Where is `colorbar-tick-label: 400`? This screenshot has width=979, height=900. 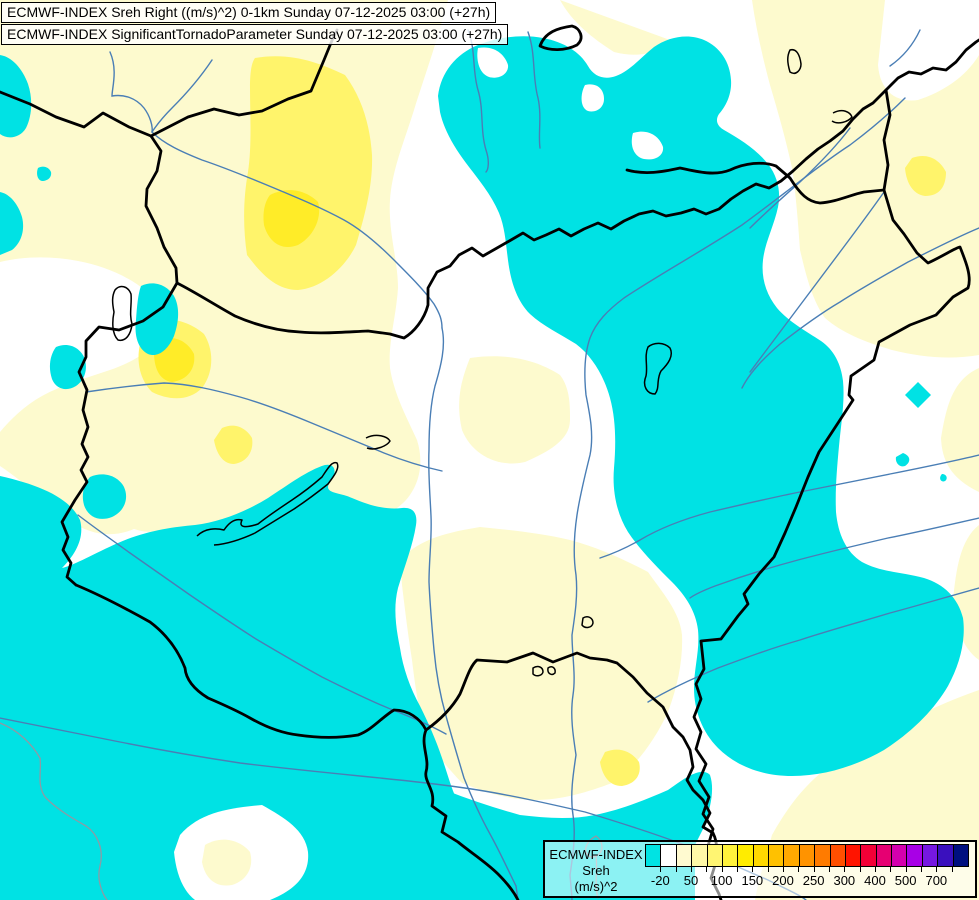
colorbar-tick-label: 400 is located at coordinates (875, 880).